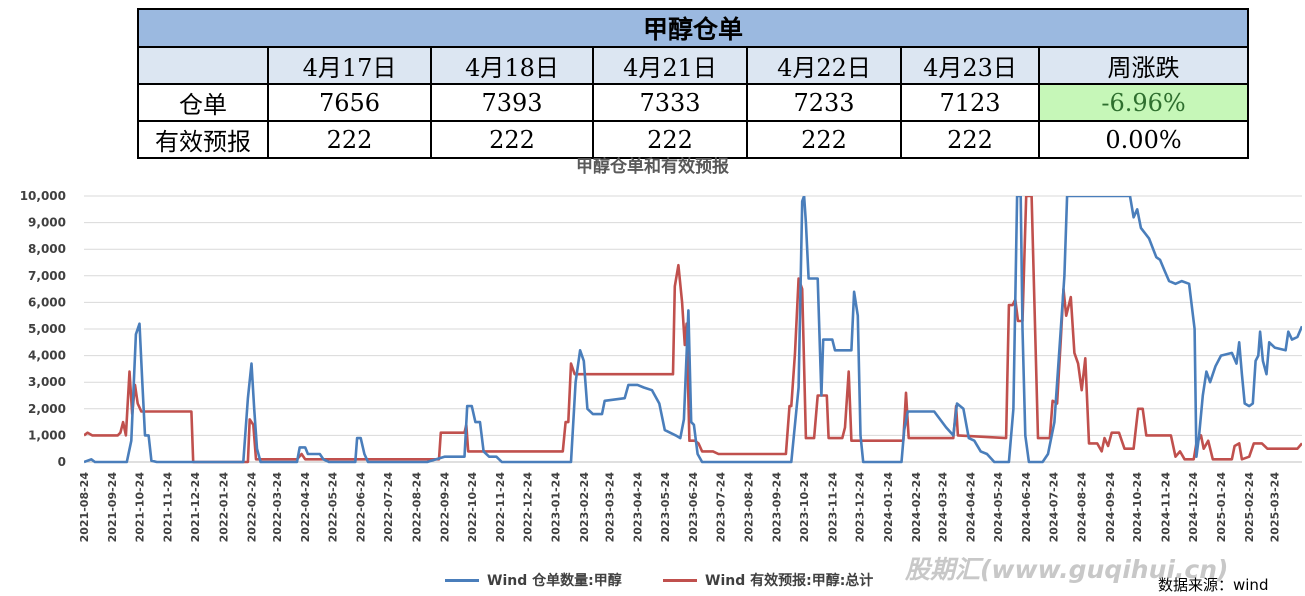 Image resolution: width=1305 pixels, height=596 pixels. I want to click on x-tick-label: 2023-01-24, so click(556, 507).